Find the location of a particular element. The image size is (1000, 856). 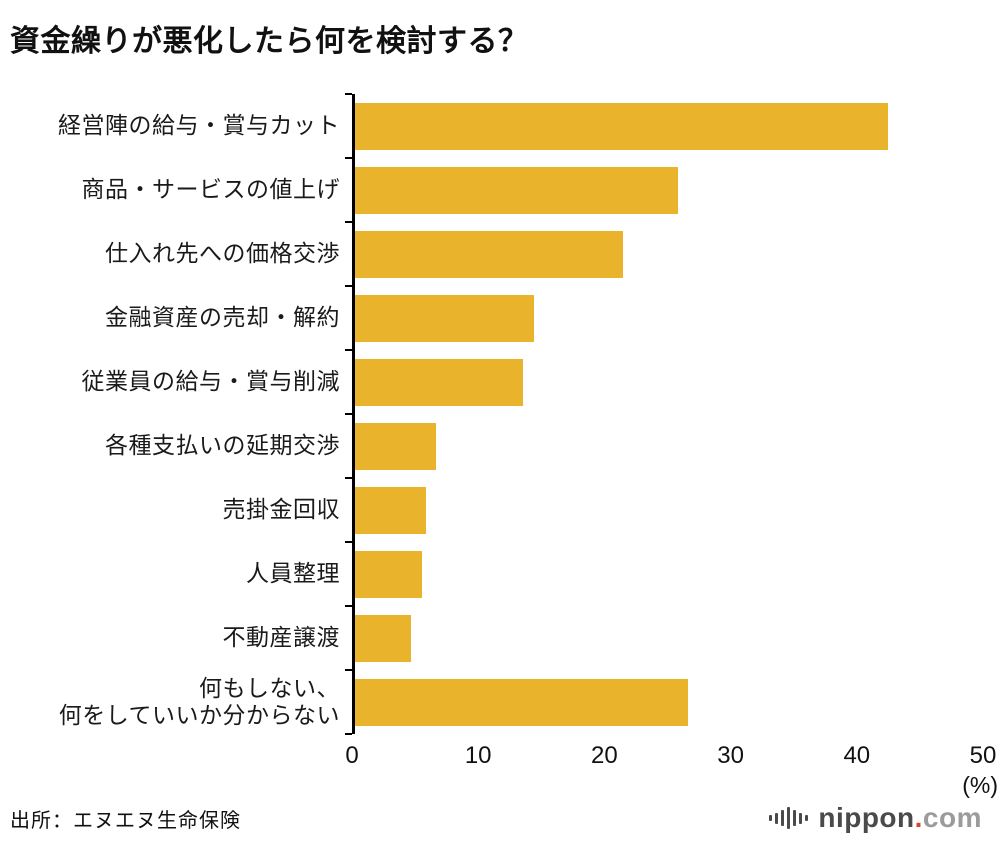

x-tick-label: 50 is located at coordinates (983, 755).